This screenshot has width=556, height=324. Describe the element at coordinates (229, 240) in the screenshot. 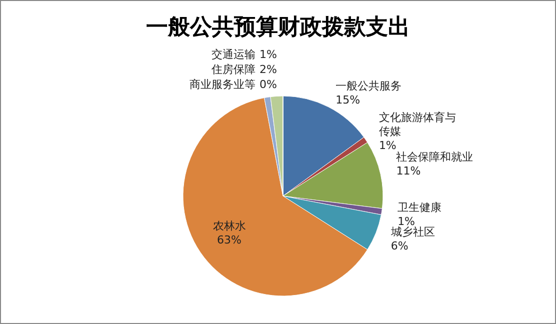

I see `data-label: 63%` at that location.